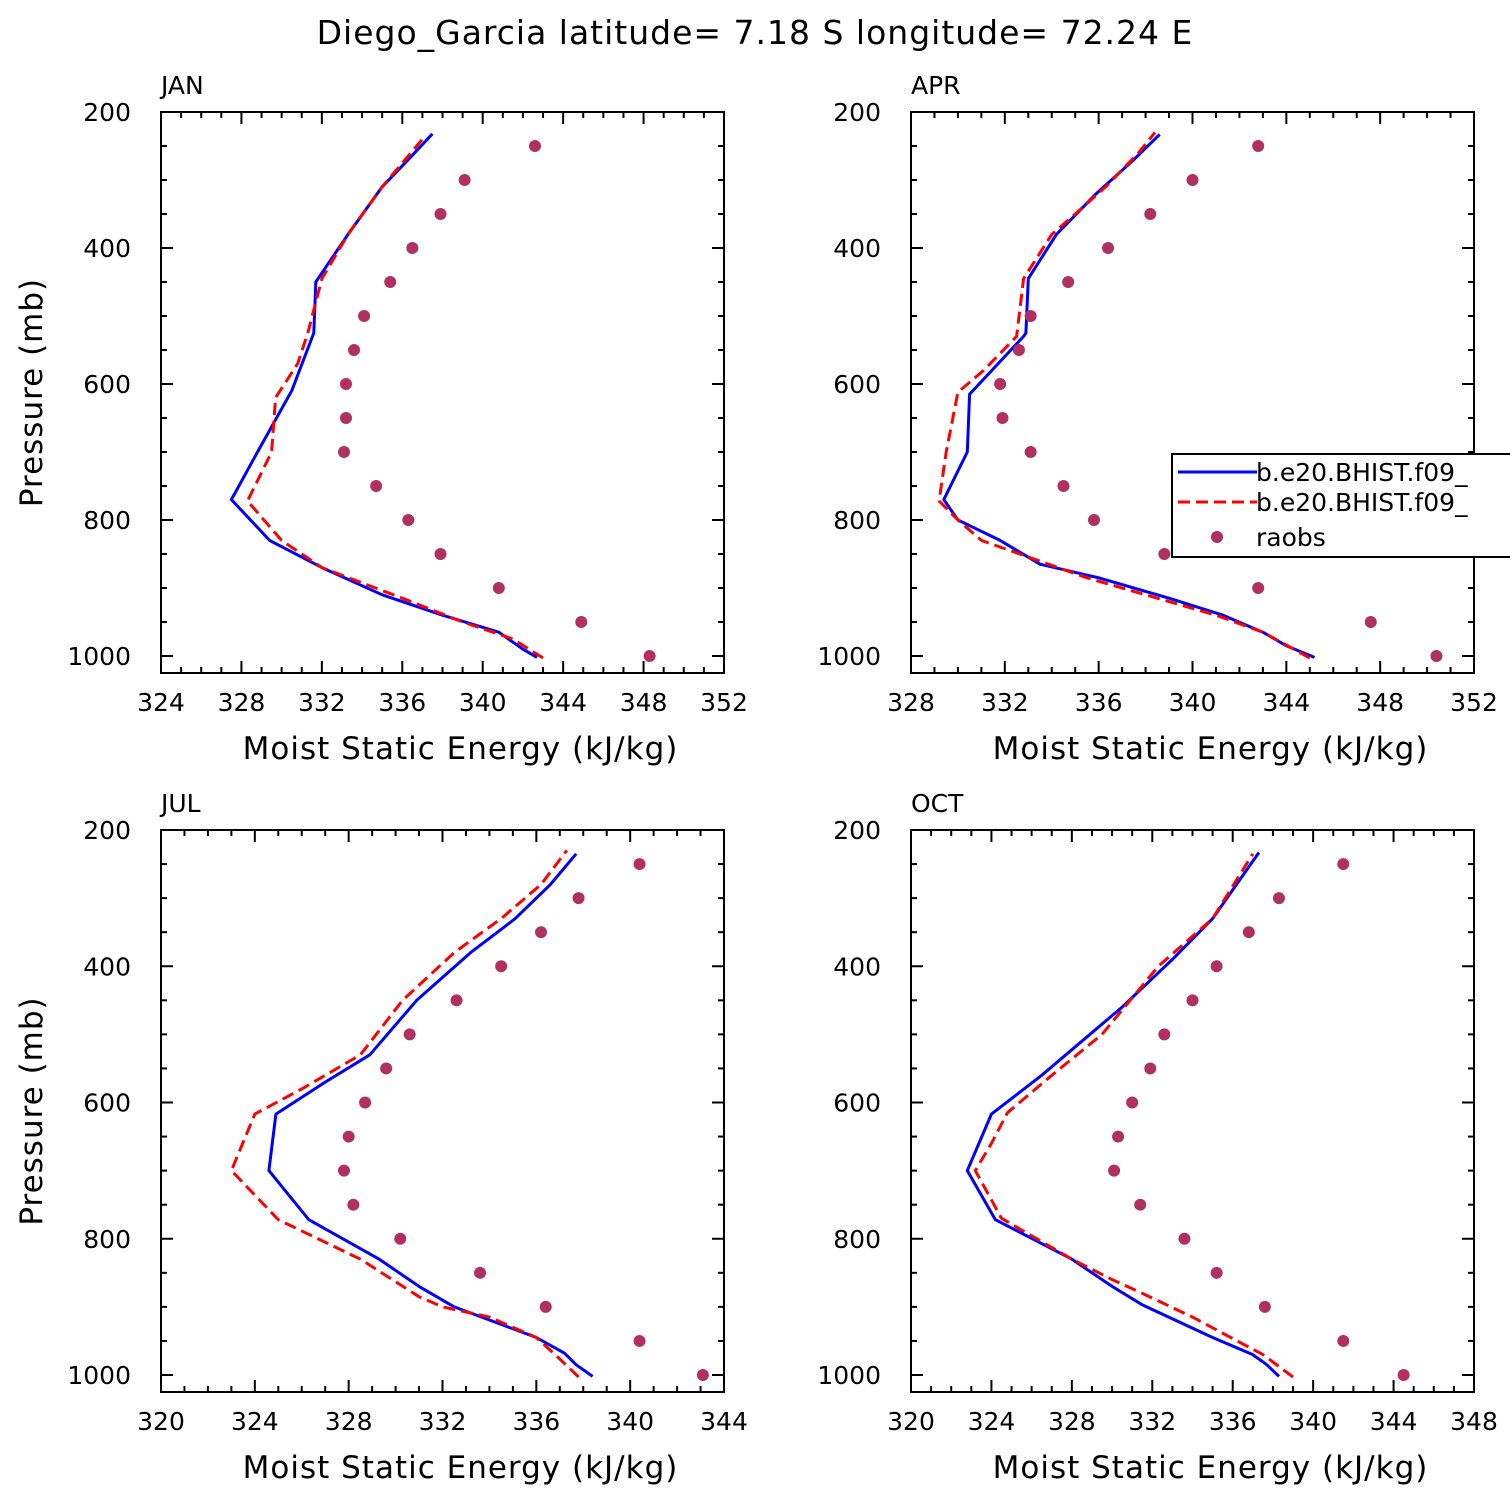 The width and height of the screenshot is (1510, 1510). Describe the element at coordinates (937, 803) in the screenshot. I see `panel-title: OCT` at that location.